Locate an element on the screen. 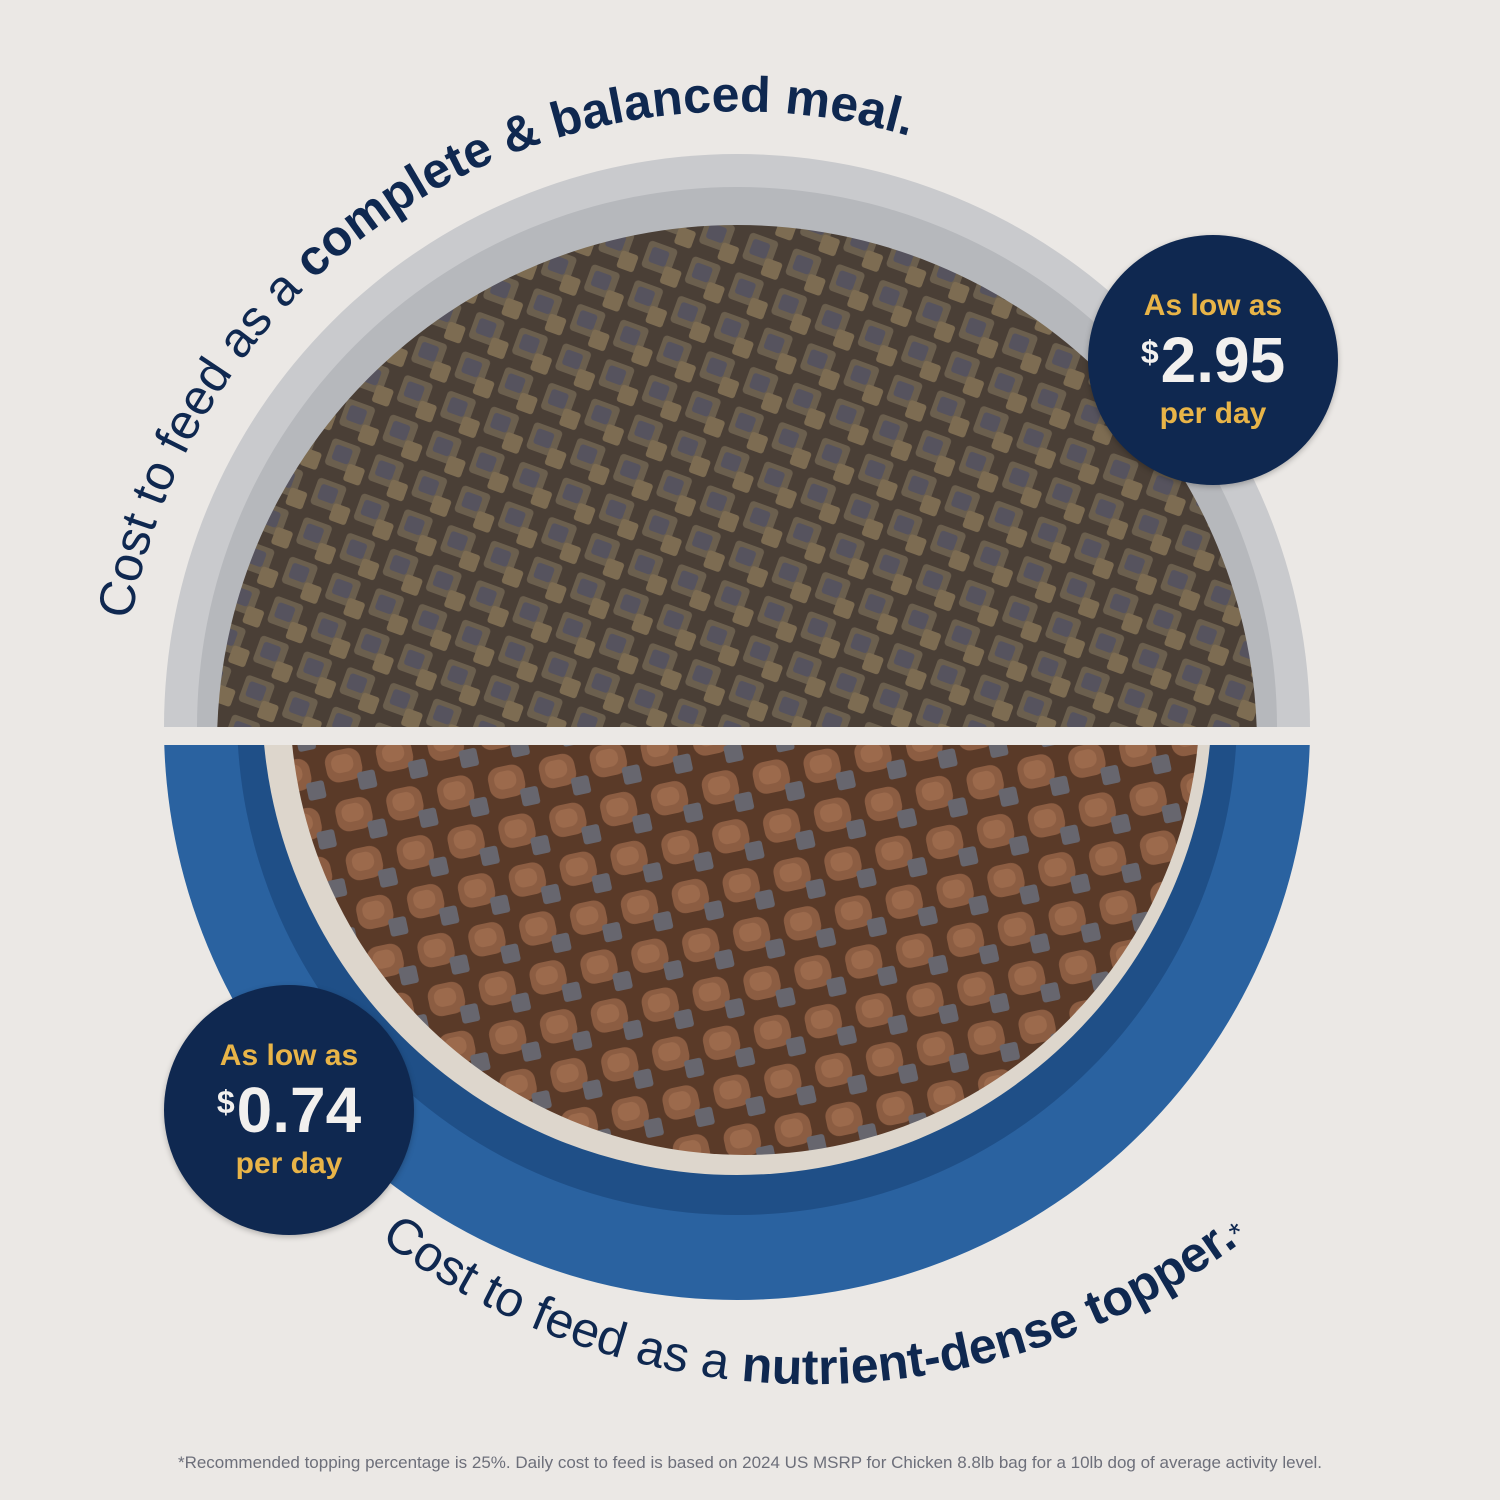 This screenshot has width=1500, height=1500. bottom-price-badge: As low as $0.74 per day is located at coordinates (289, 1110).